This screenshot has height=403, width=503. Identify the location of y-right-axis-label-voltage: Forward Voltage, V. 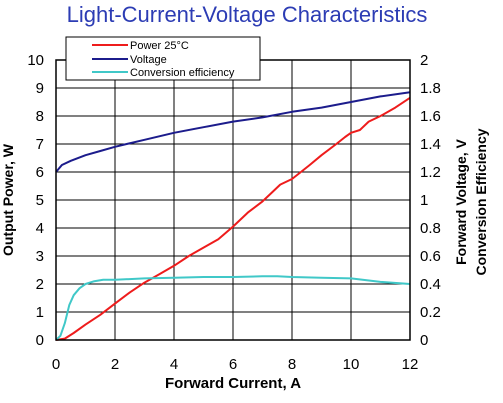
(461, 201).